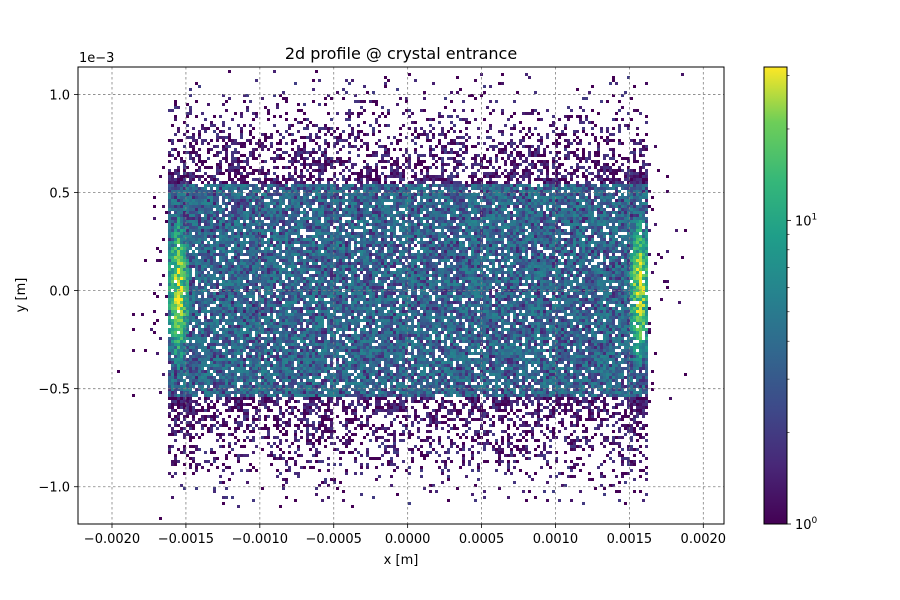  What do you see at coordinates (401, 53) in the screenshot?
I see `chart-title: 2d profile @ crystal entrance` at bounding box center [401, 53].